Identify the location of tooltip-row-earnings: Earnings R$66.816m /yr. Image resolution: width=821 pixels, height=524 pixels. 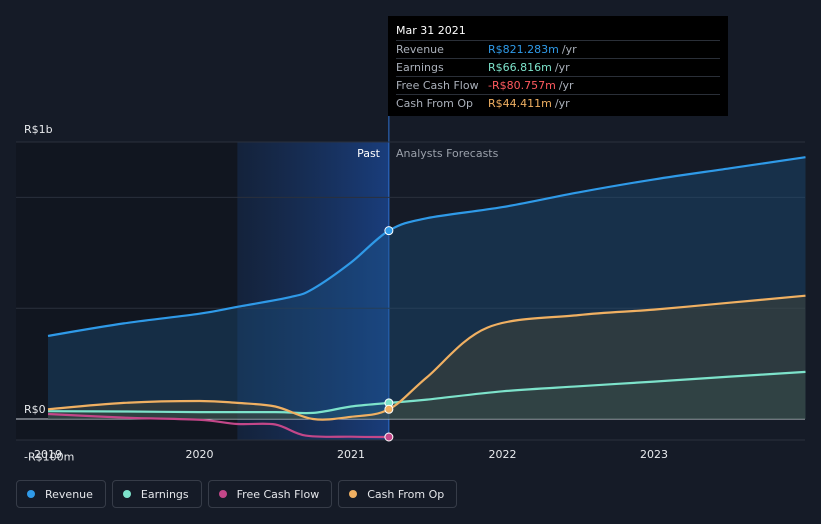
(558, 68).